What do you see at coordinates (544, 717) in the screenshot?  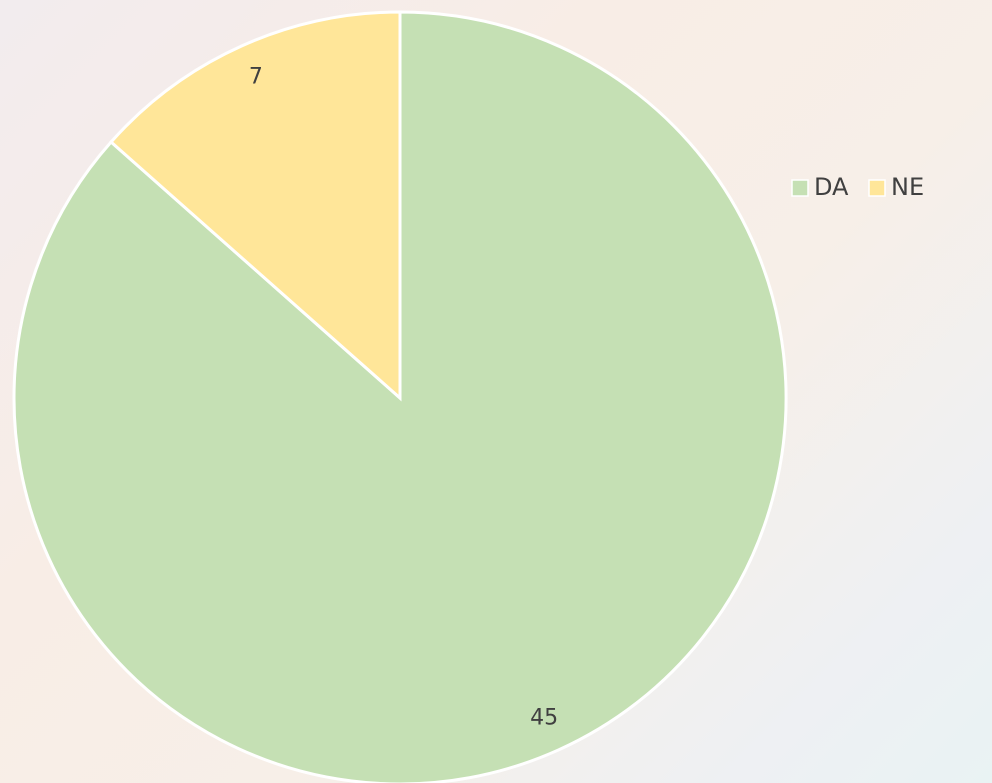 I see `data-label: 45` at bounding box center [544, 717].